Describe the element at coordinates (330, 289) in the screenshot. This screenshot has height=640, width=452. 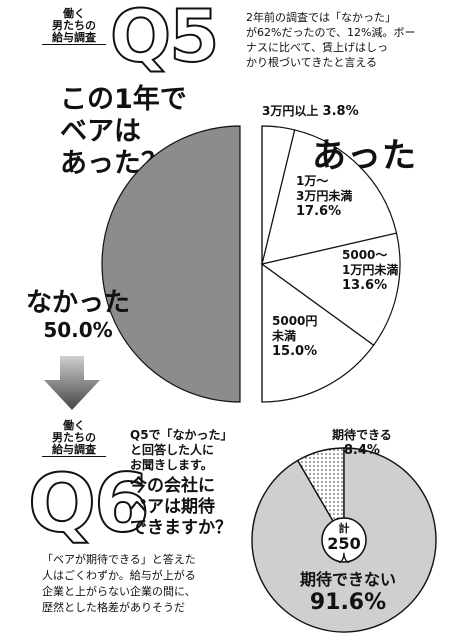
I see `pie-slice-5000-1man` at that location.